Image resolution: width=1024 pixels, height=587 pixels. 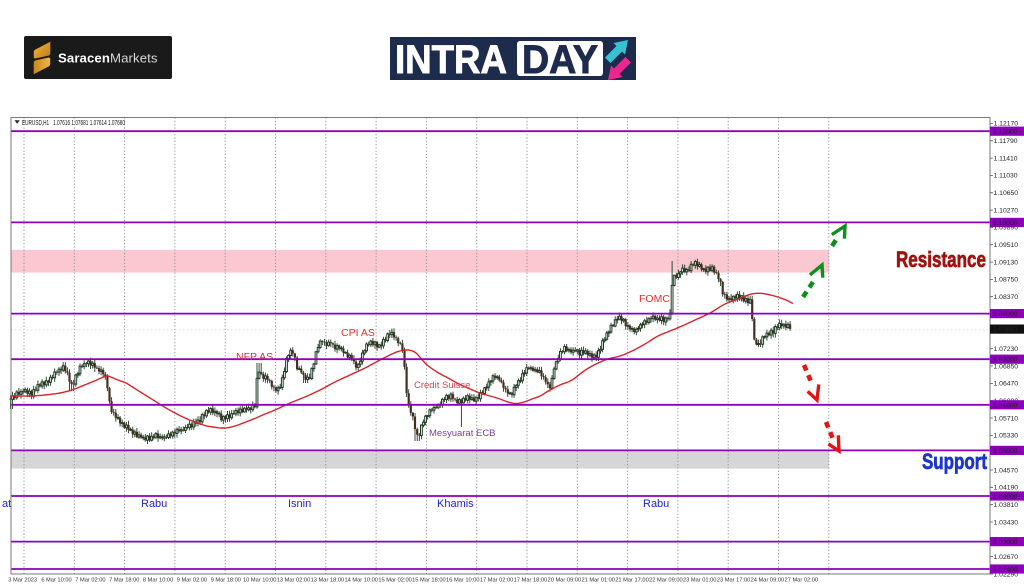 I want to click on svg-text: 13 Mar 02:00, so click(x=294, y=581).